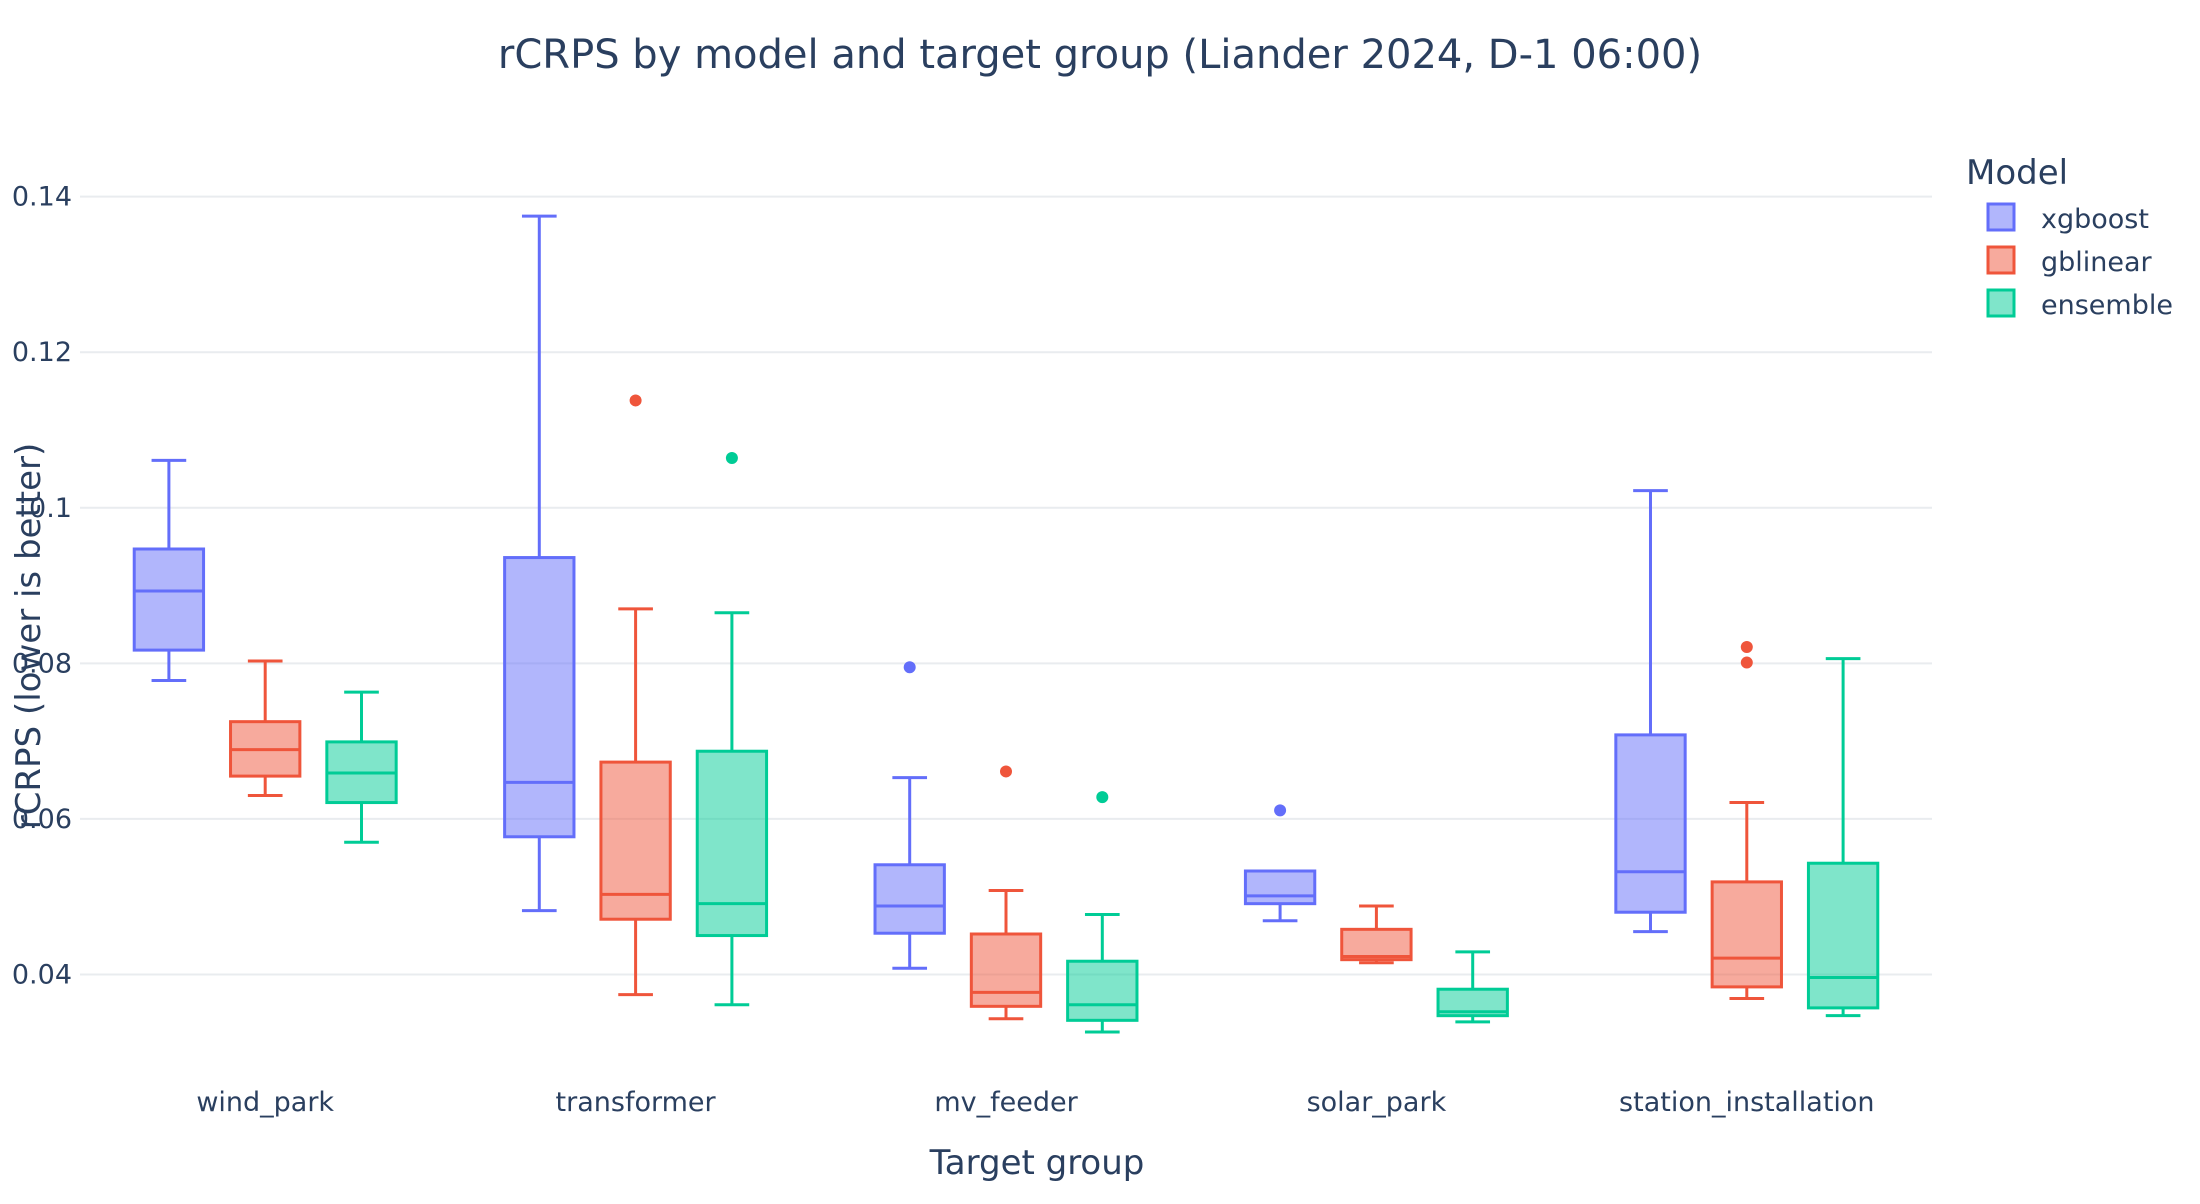  I want to click on legend-label: ensemble, so click(2107, 305).